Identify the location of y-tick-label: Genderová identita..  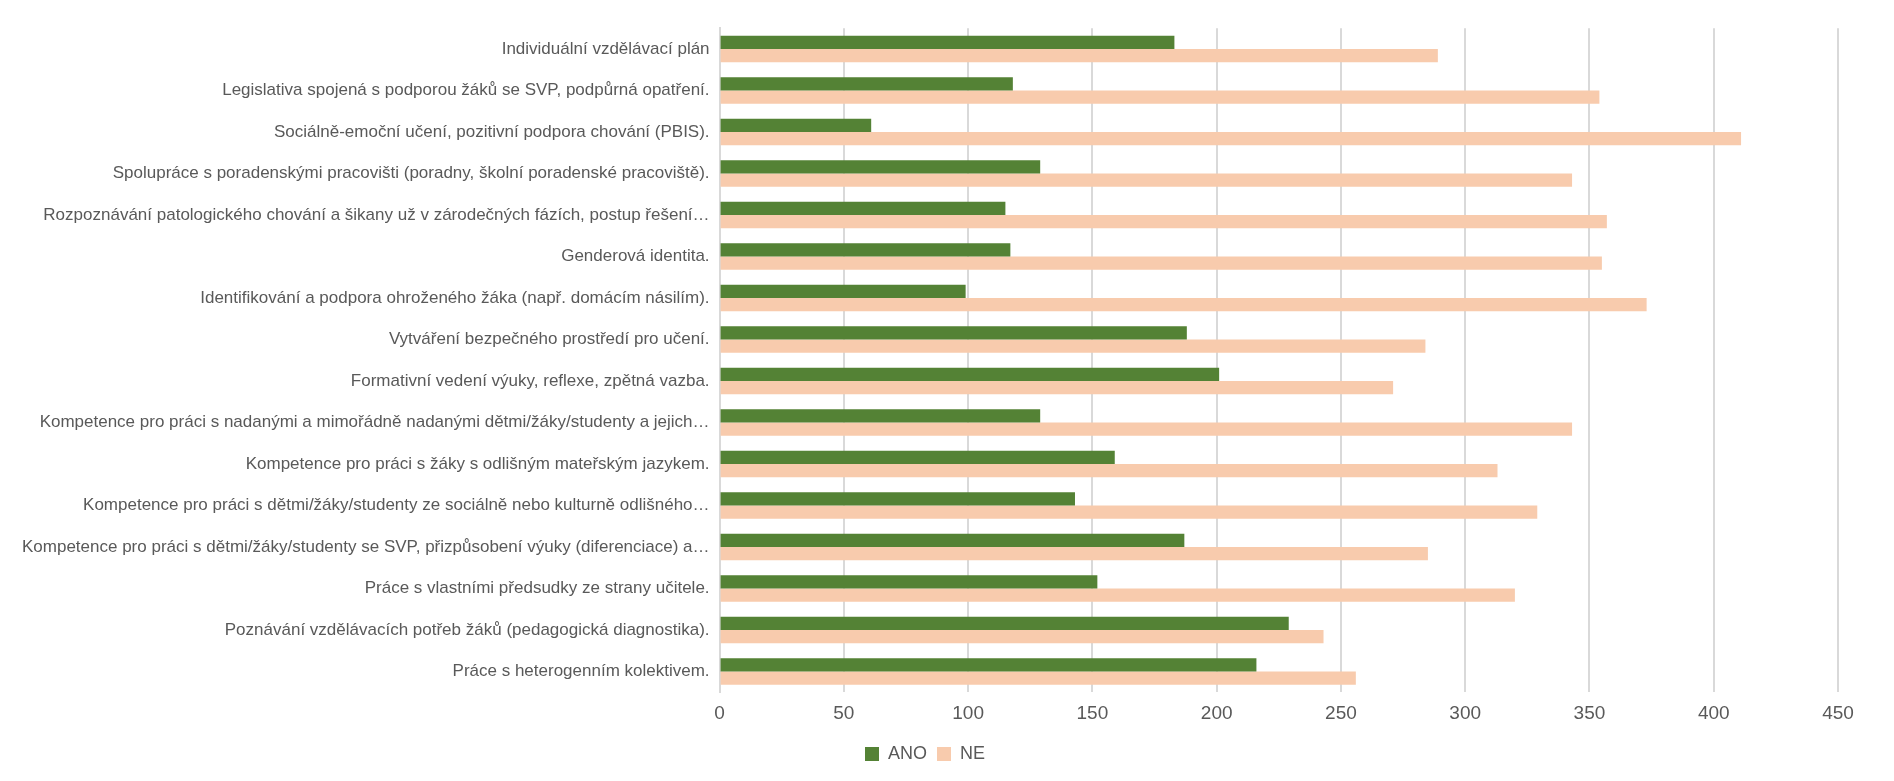
(635, 256).